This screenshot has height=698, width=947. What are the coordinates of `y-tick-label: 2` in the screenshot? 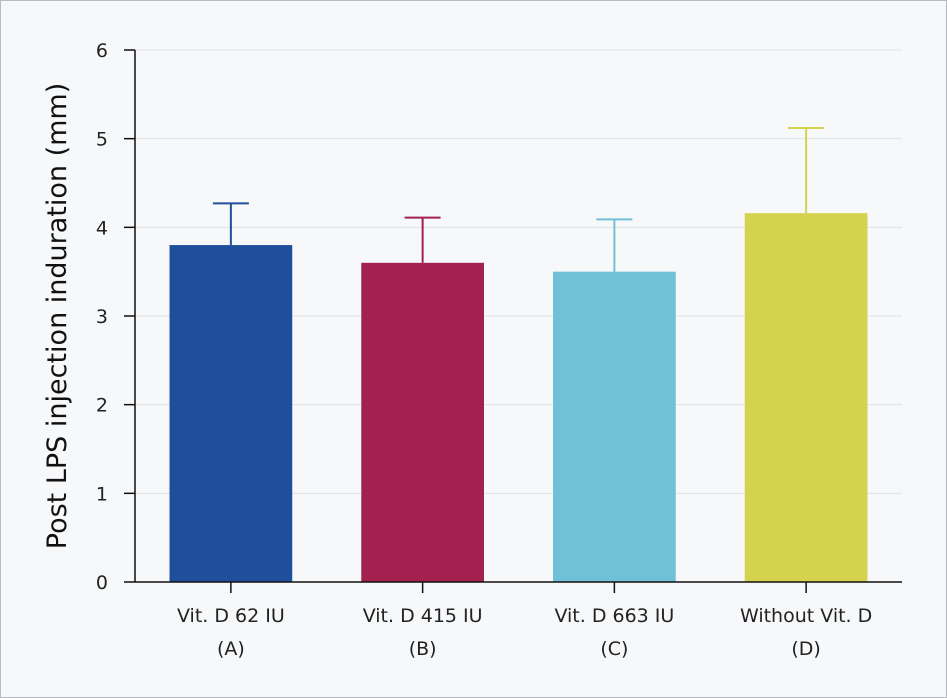 It's located at (102, 406).